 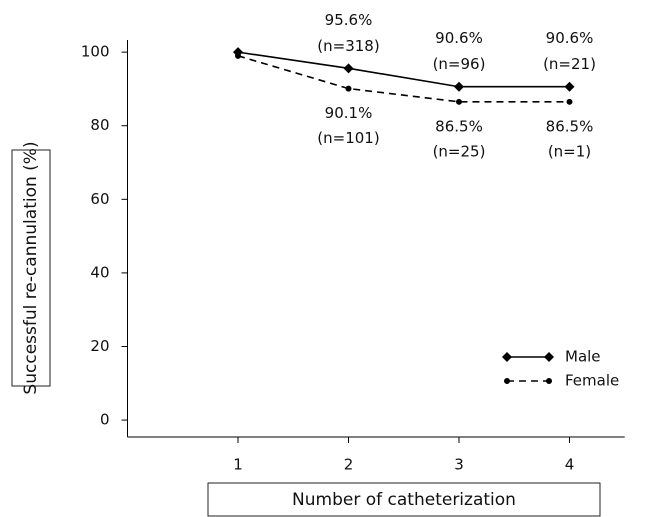 What do you see at coordinates (569, 64) in the screenshot?
I see `n-label: (n=21)` at bounding box center [569, 64].